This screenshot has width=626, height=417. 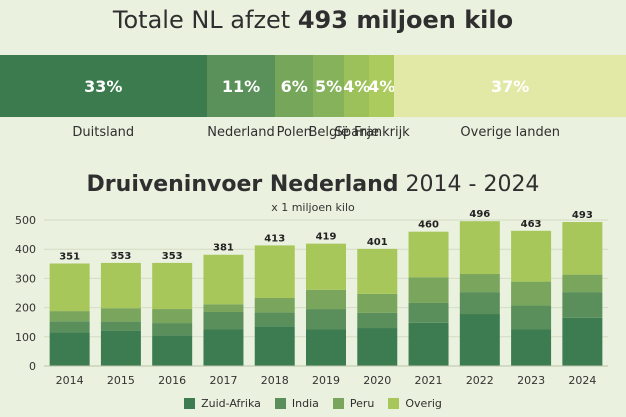 I want to click on y-tick-label: 300, so click(x=25, y=278).